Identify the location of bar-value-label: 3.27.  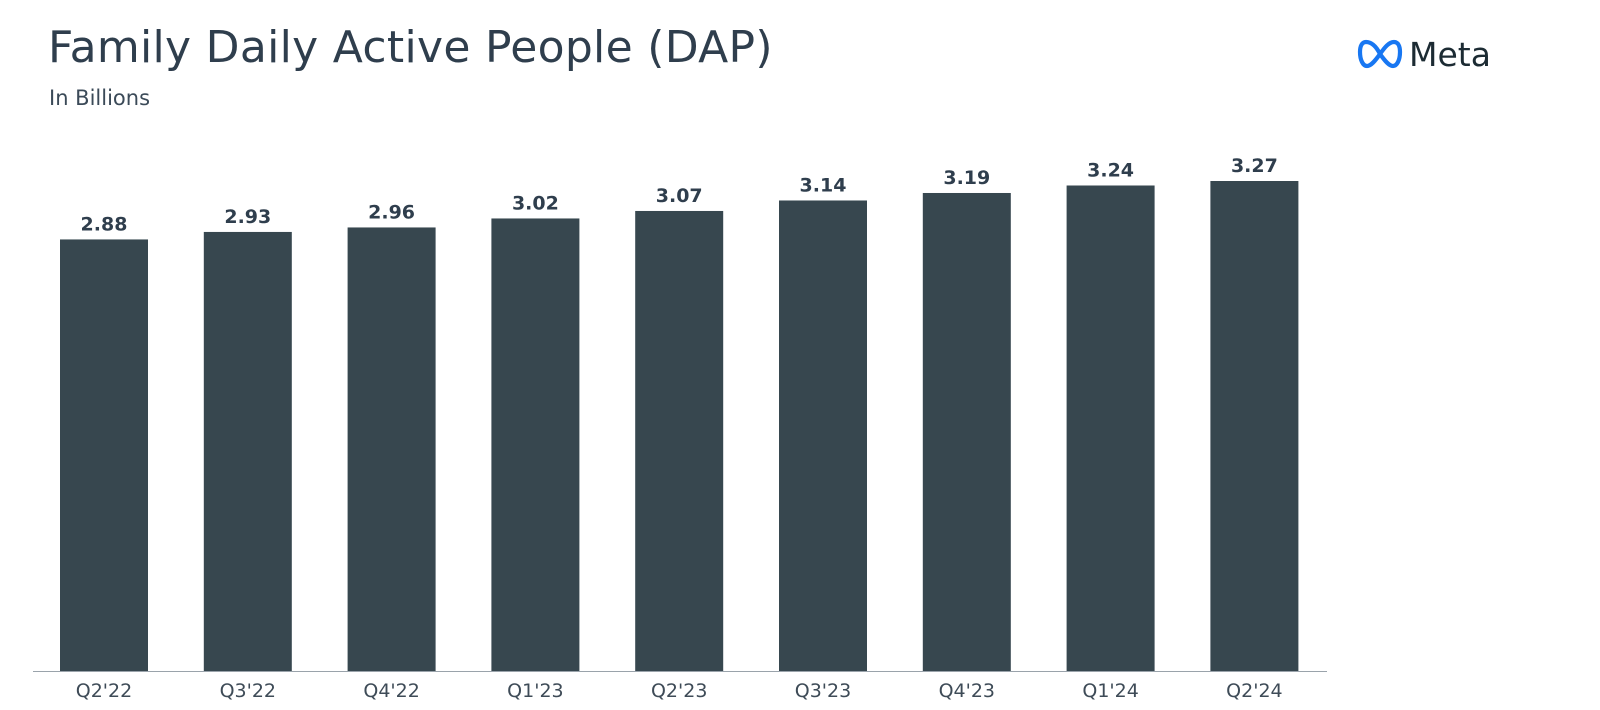
(1254, 166).